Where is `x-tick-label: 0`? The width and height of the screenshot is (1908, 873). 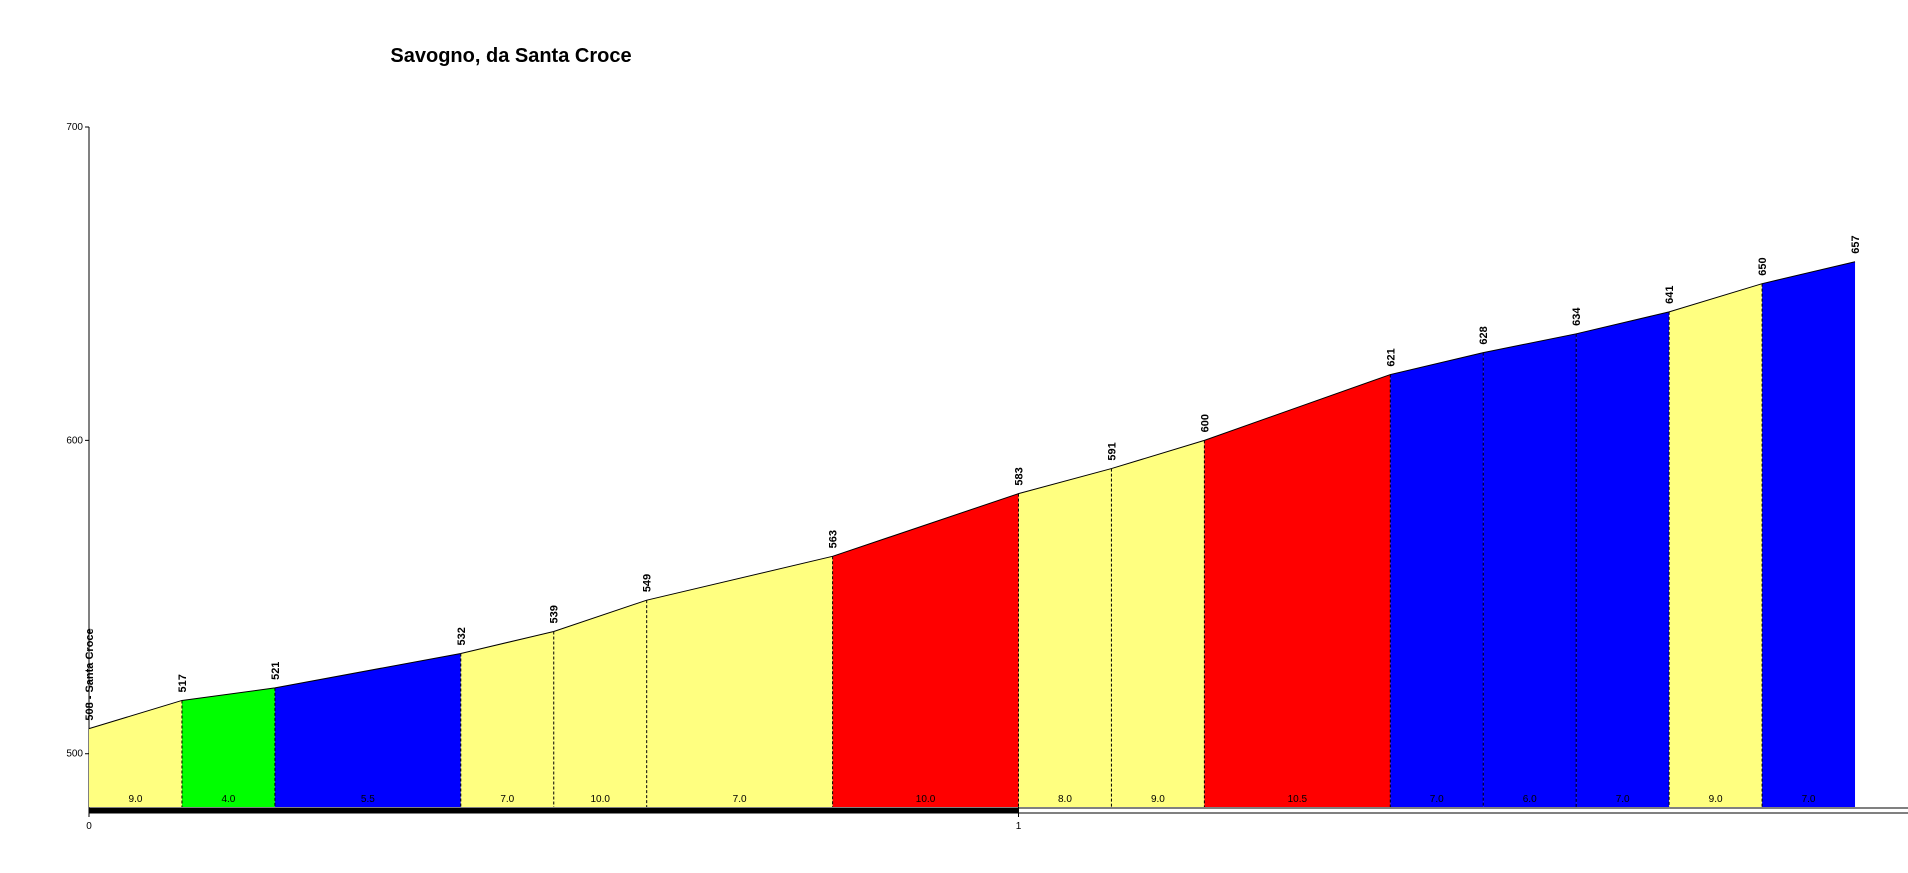 x-tick-label: 0 is located at coordinates (89, 826).